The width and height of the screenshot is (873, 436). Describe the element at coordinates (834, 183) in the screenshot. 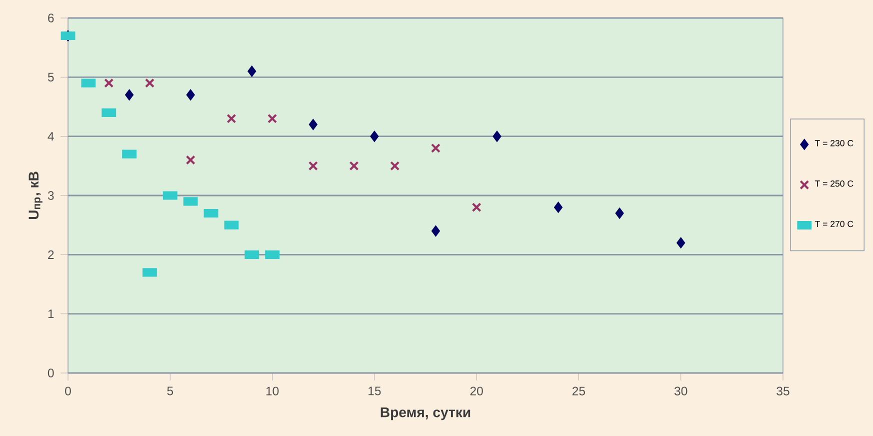

I see `legend-label: T = 250 C` at that location.